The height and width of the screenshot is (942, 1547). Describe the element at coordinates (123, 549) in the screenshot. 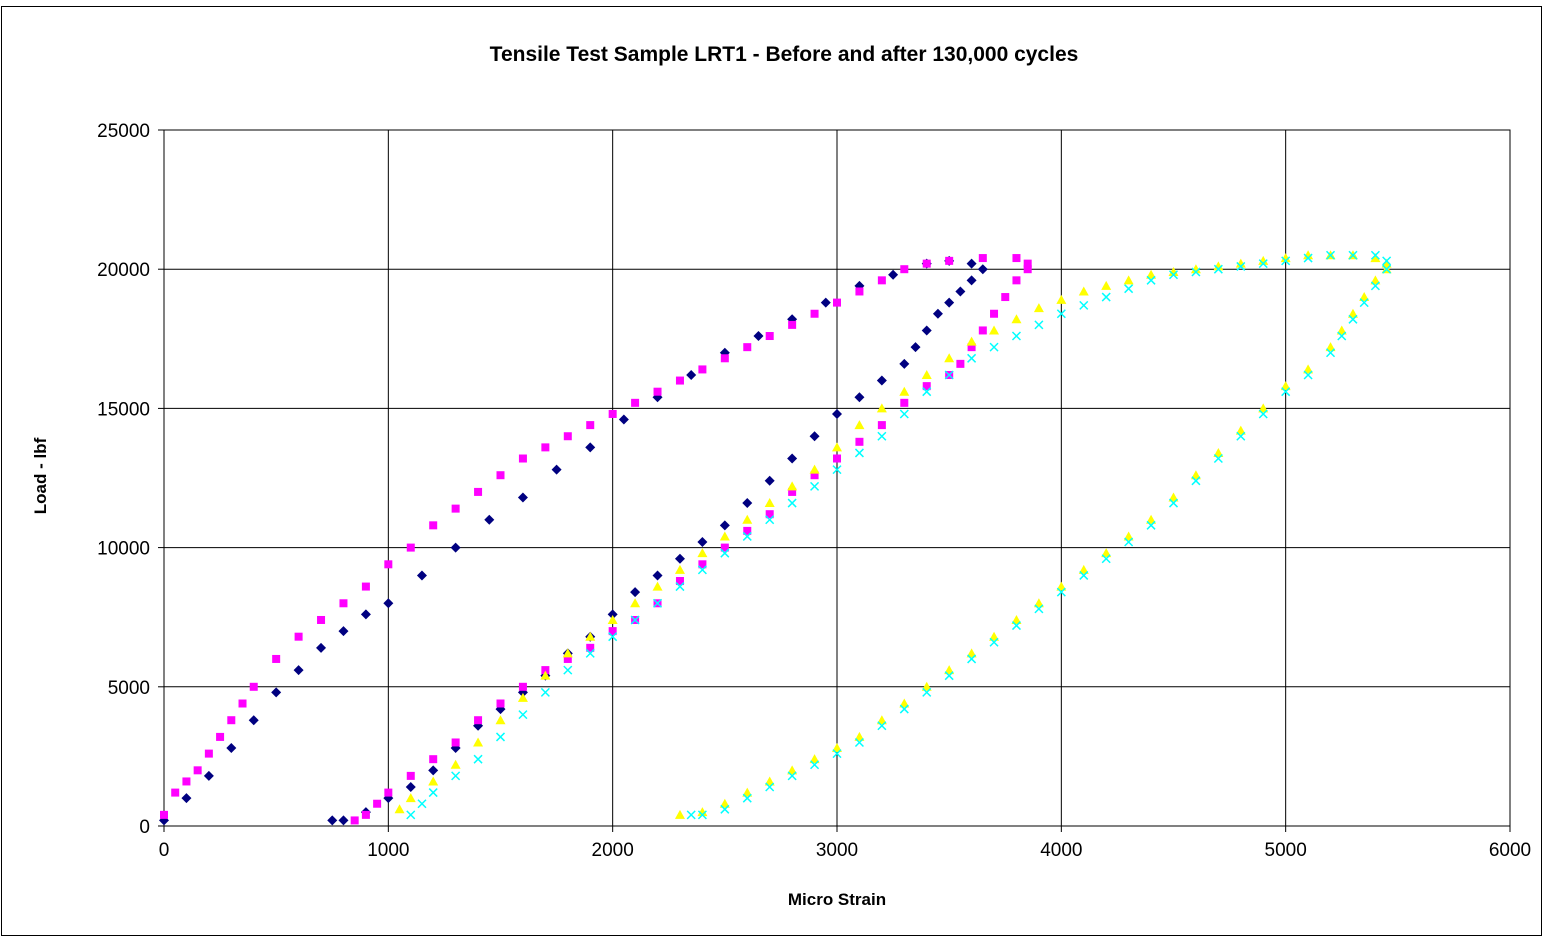

I see `y-tick-label: 10000` at that location.